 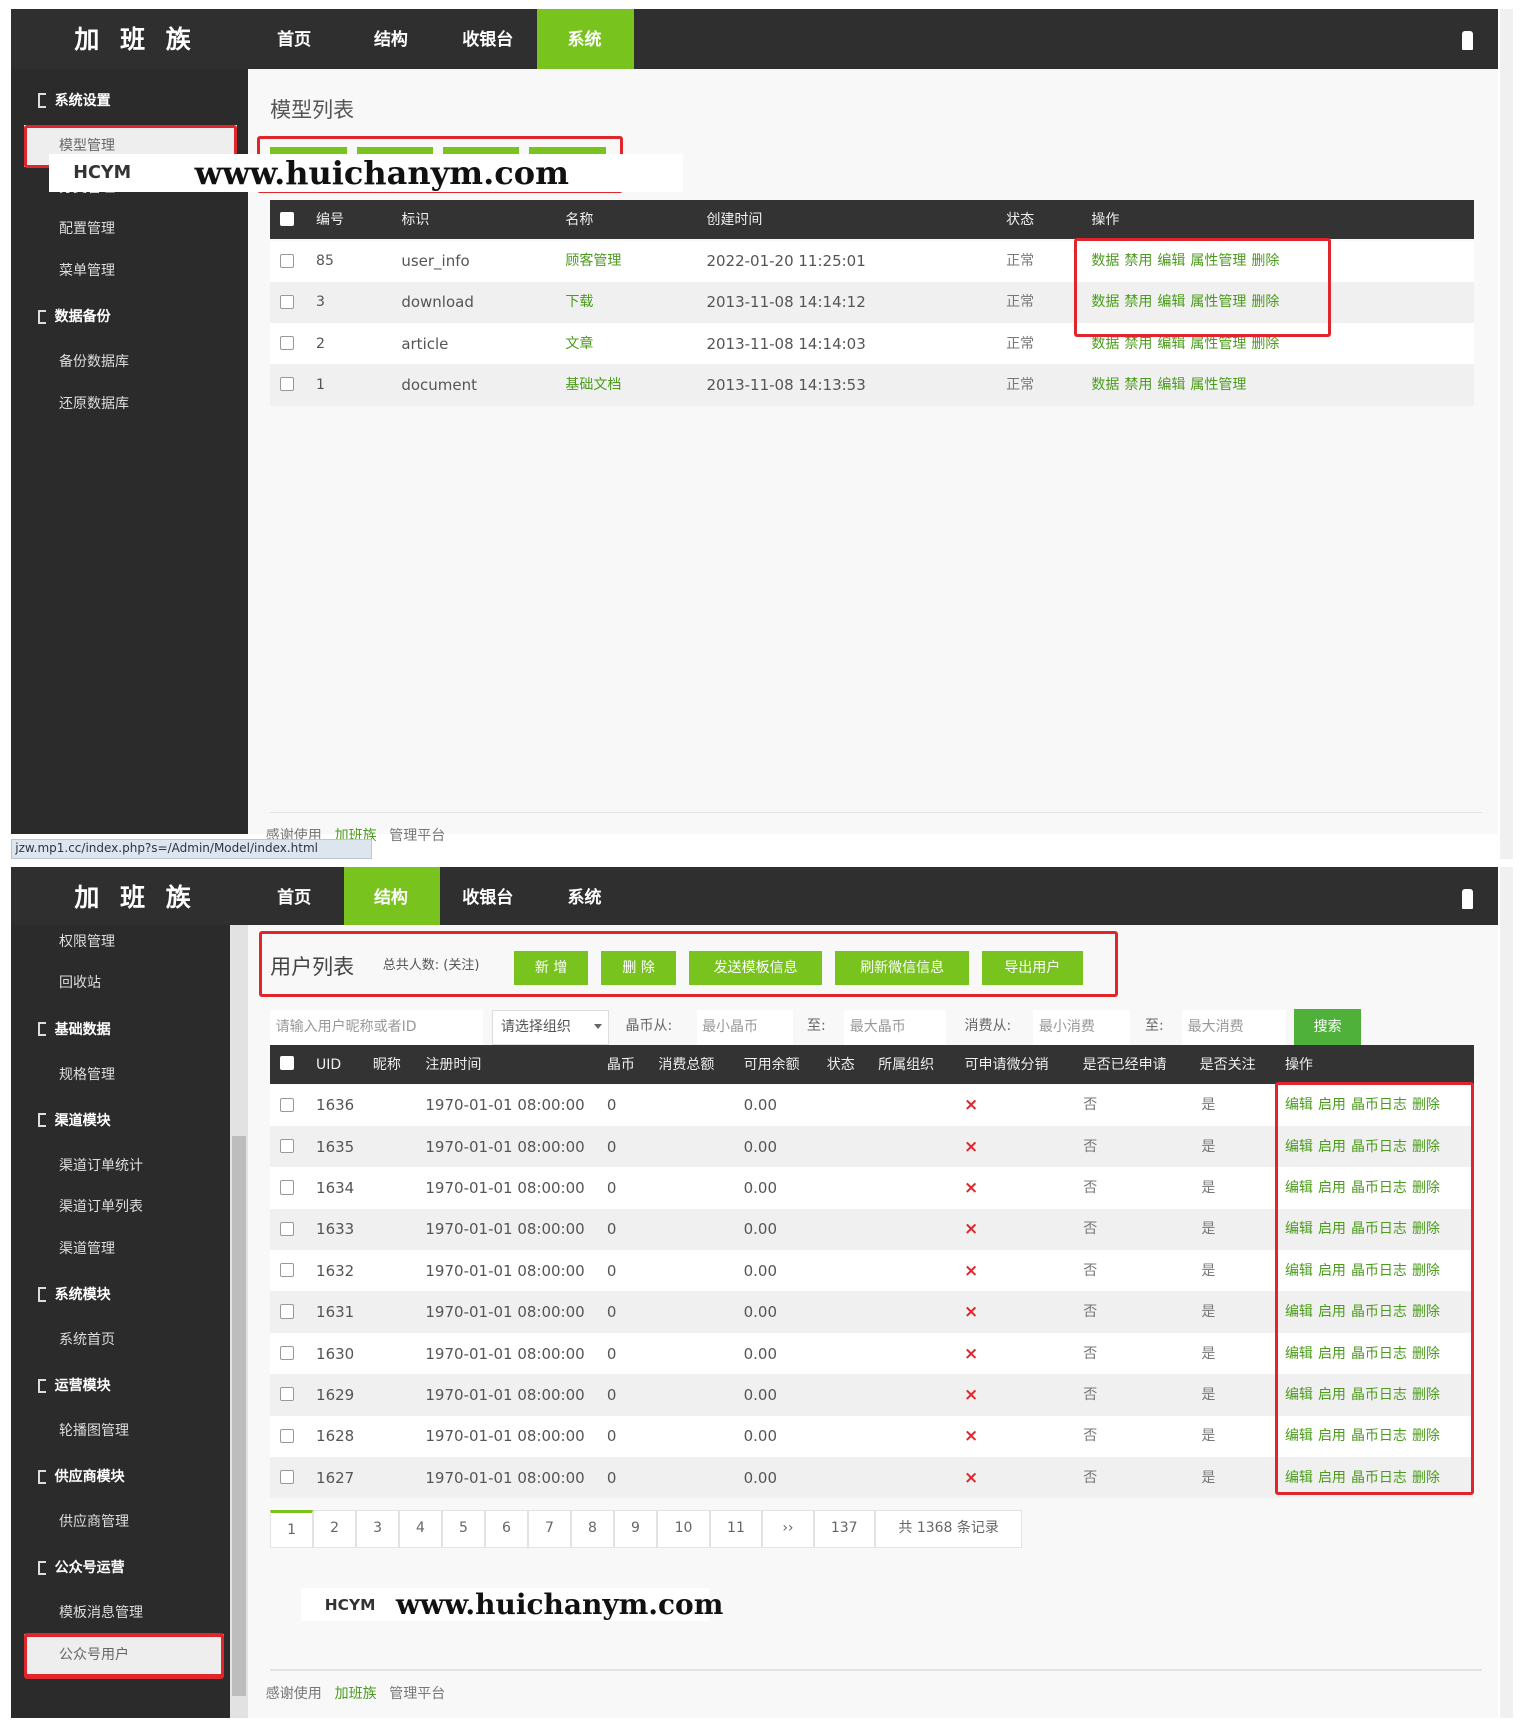 What do you see at coordinates (87, 1340) in the screenshot?
I see `sidebar-item: 系统首页` at bounding box center [87, 1340].